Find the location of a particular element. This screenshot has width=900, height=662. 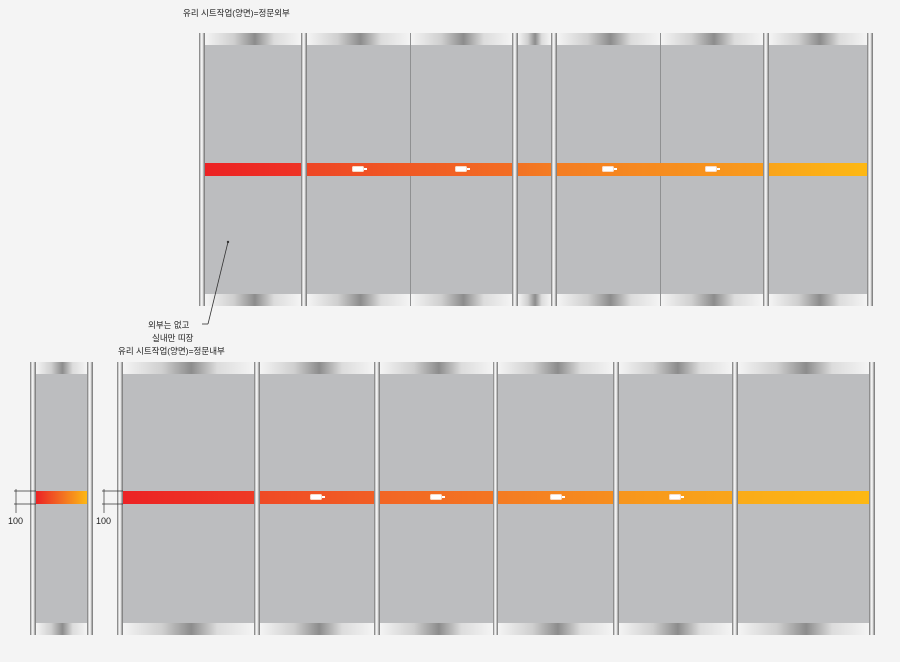

band-dimension-right is located at coordinates (112, 501).